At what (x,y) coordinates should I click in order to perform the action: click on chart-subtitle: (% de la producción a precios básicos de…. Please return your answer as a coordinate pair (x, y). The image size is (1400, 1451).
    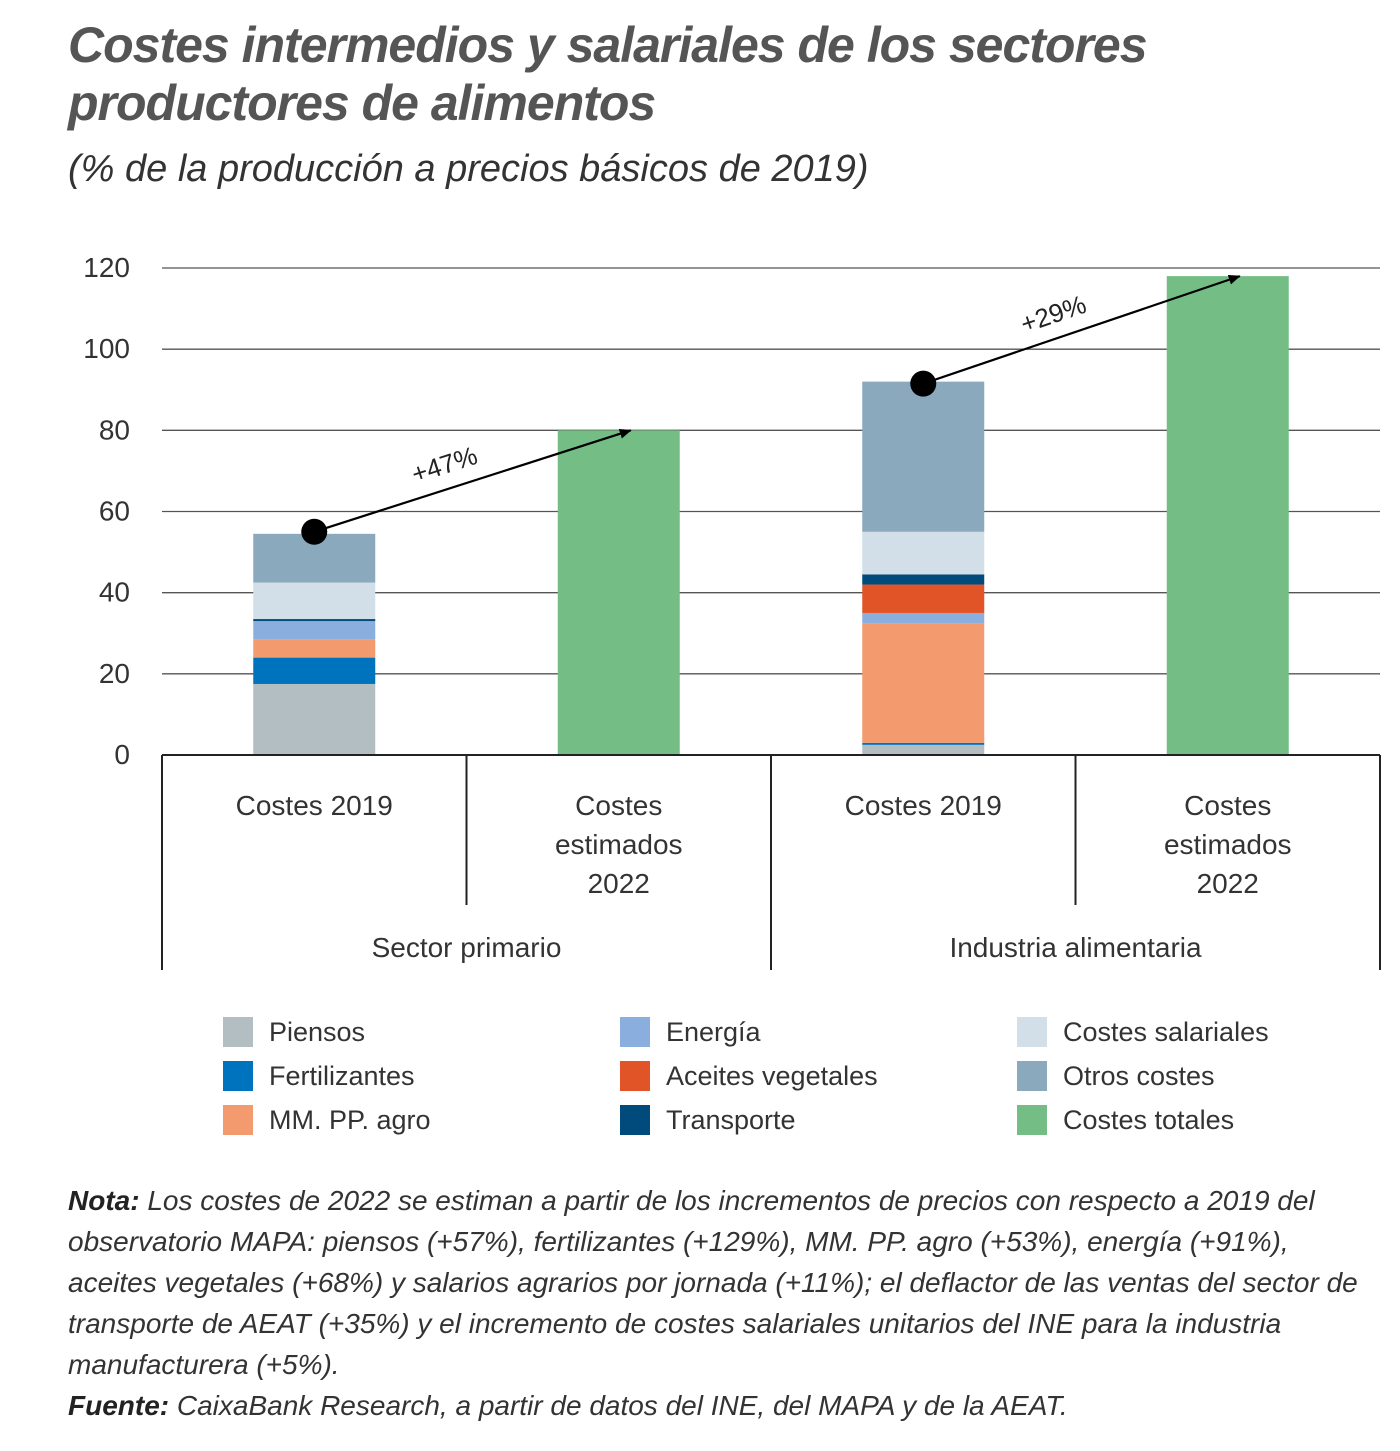
    Looking at the image, I should click on (468, 169).